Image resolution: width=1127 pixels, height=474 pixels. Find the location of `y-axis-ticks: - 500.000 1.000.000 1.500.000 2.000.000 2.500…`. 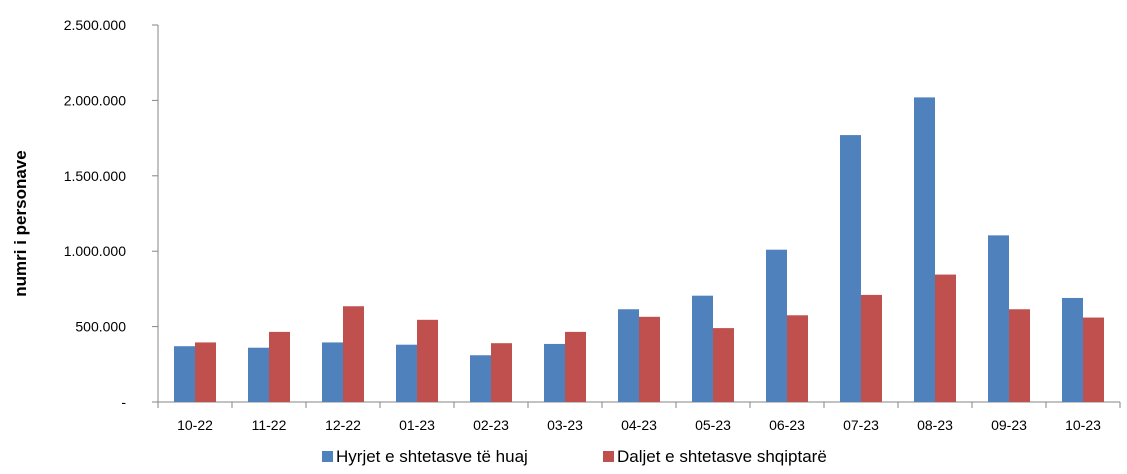

y-axis-ticks: - 500.000 1.000.000 1.500.000 2.000.000 2.500… is located at coordinates (111, 213).